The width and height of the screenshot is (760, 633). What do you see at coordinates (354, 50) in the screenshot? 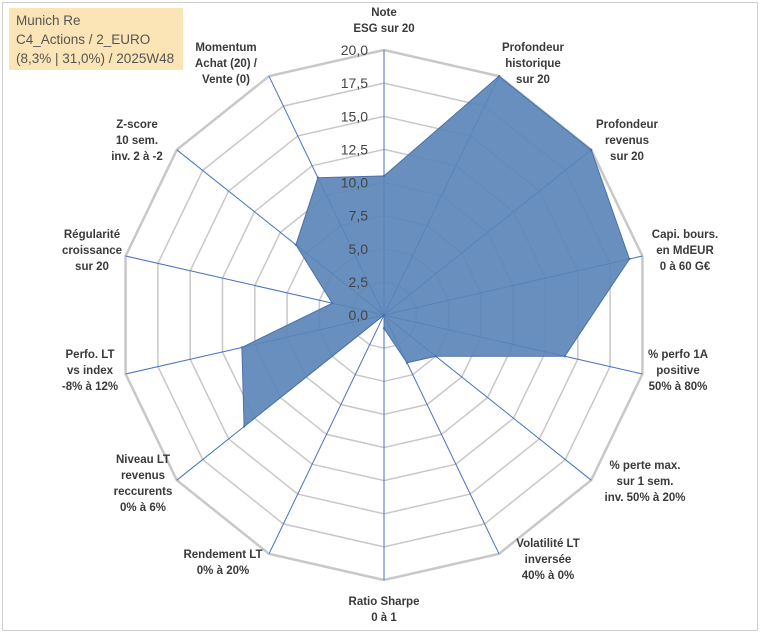
I see `tick-label: 20,0` at bounding box center [354, 50].